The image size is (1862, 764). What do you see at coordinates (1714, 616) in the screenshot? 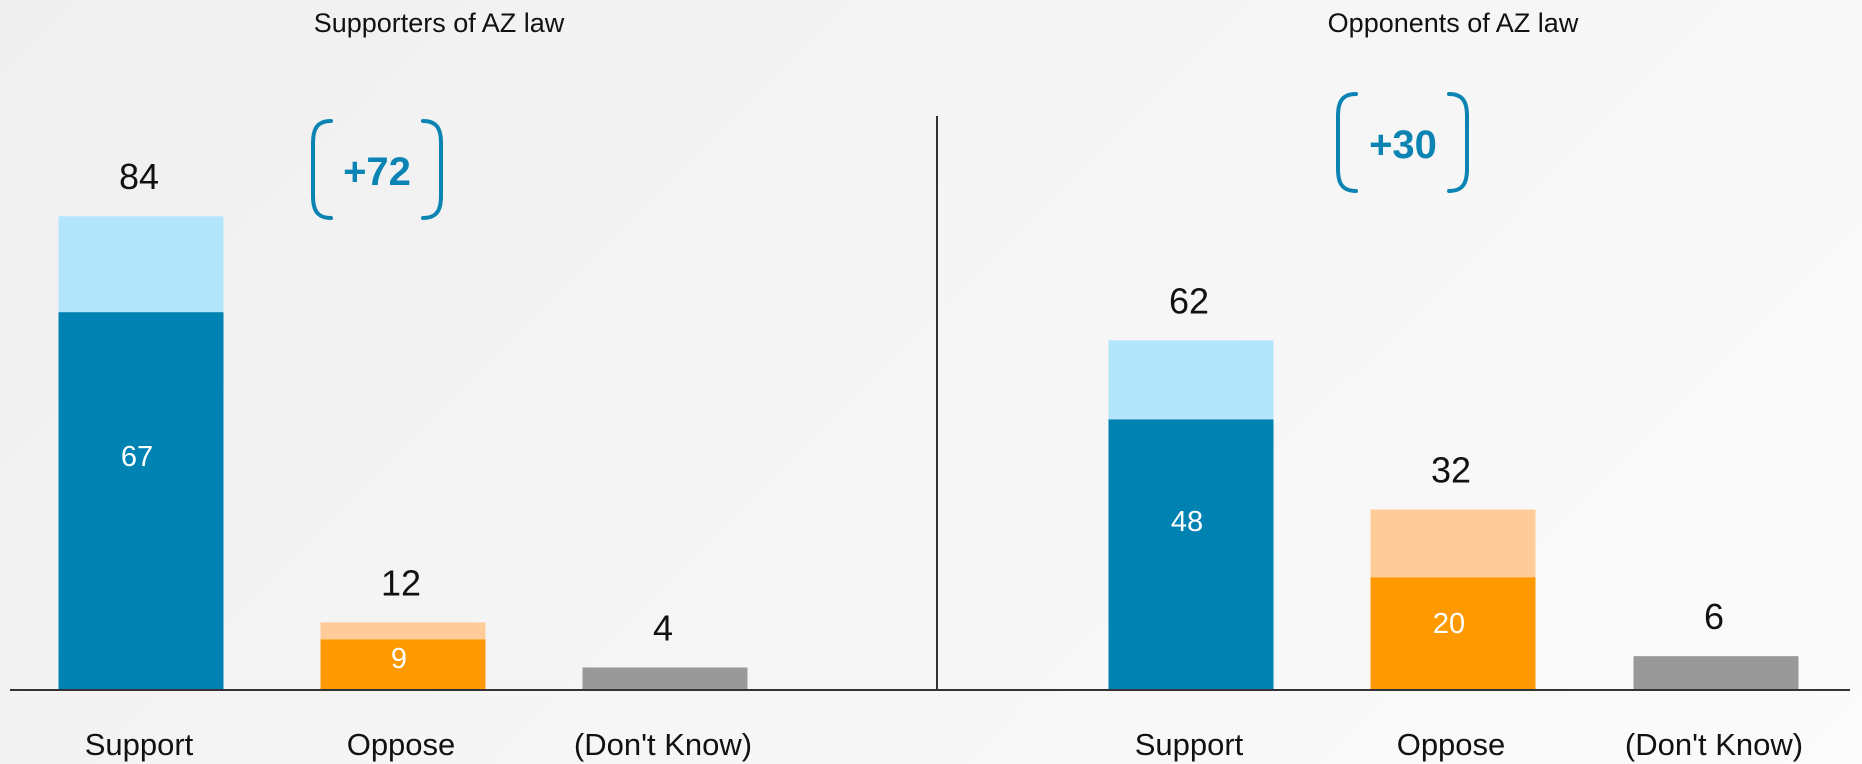
I see `total-value-label: 6` at bounding box center [1714, 616].